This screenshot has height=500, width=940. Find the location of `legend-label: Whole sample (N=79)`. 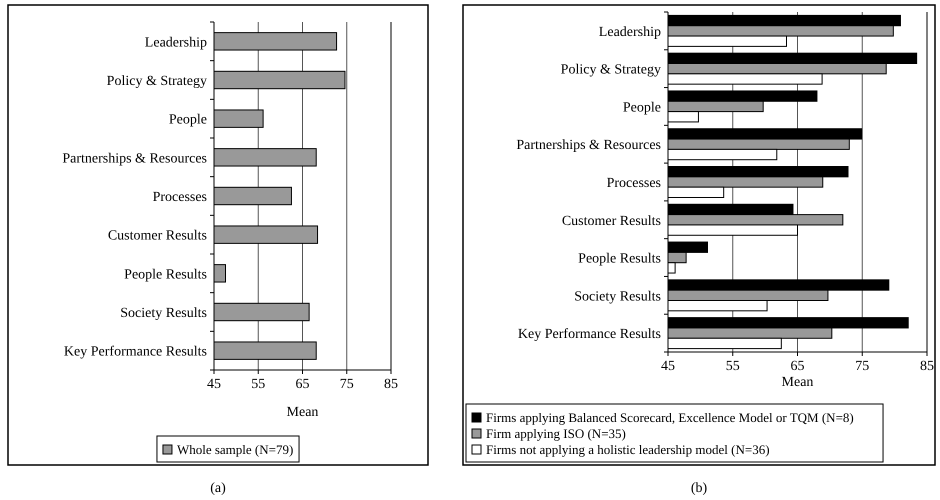

legend-label: Whole sample (N=79) is located at coordinates (235, 449).